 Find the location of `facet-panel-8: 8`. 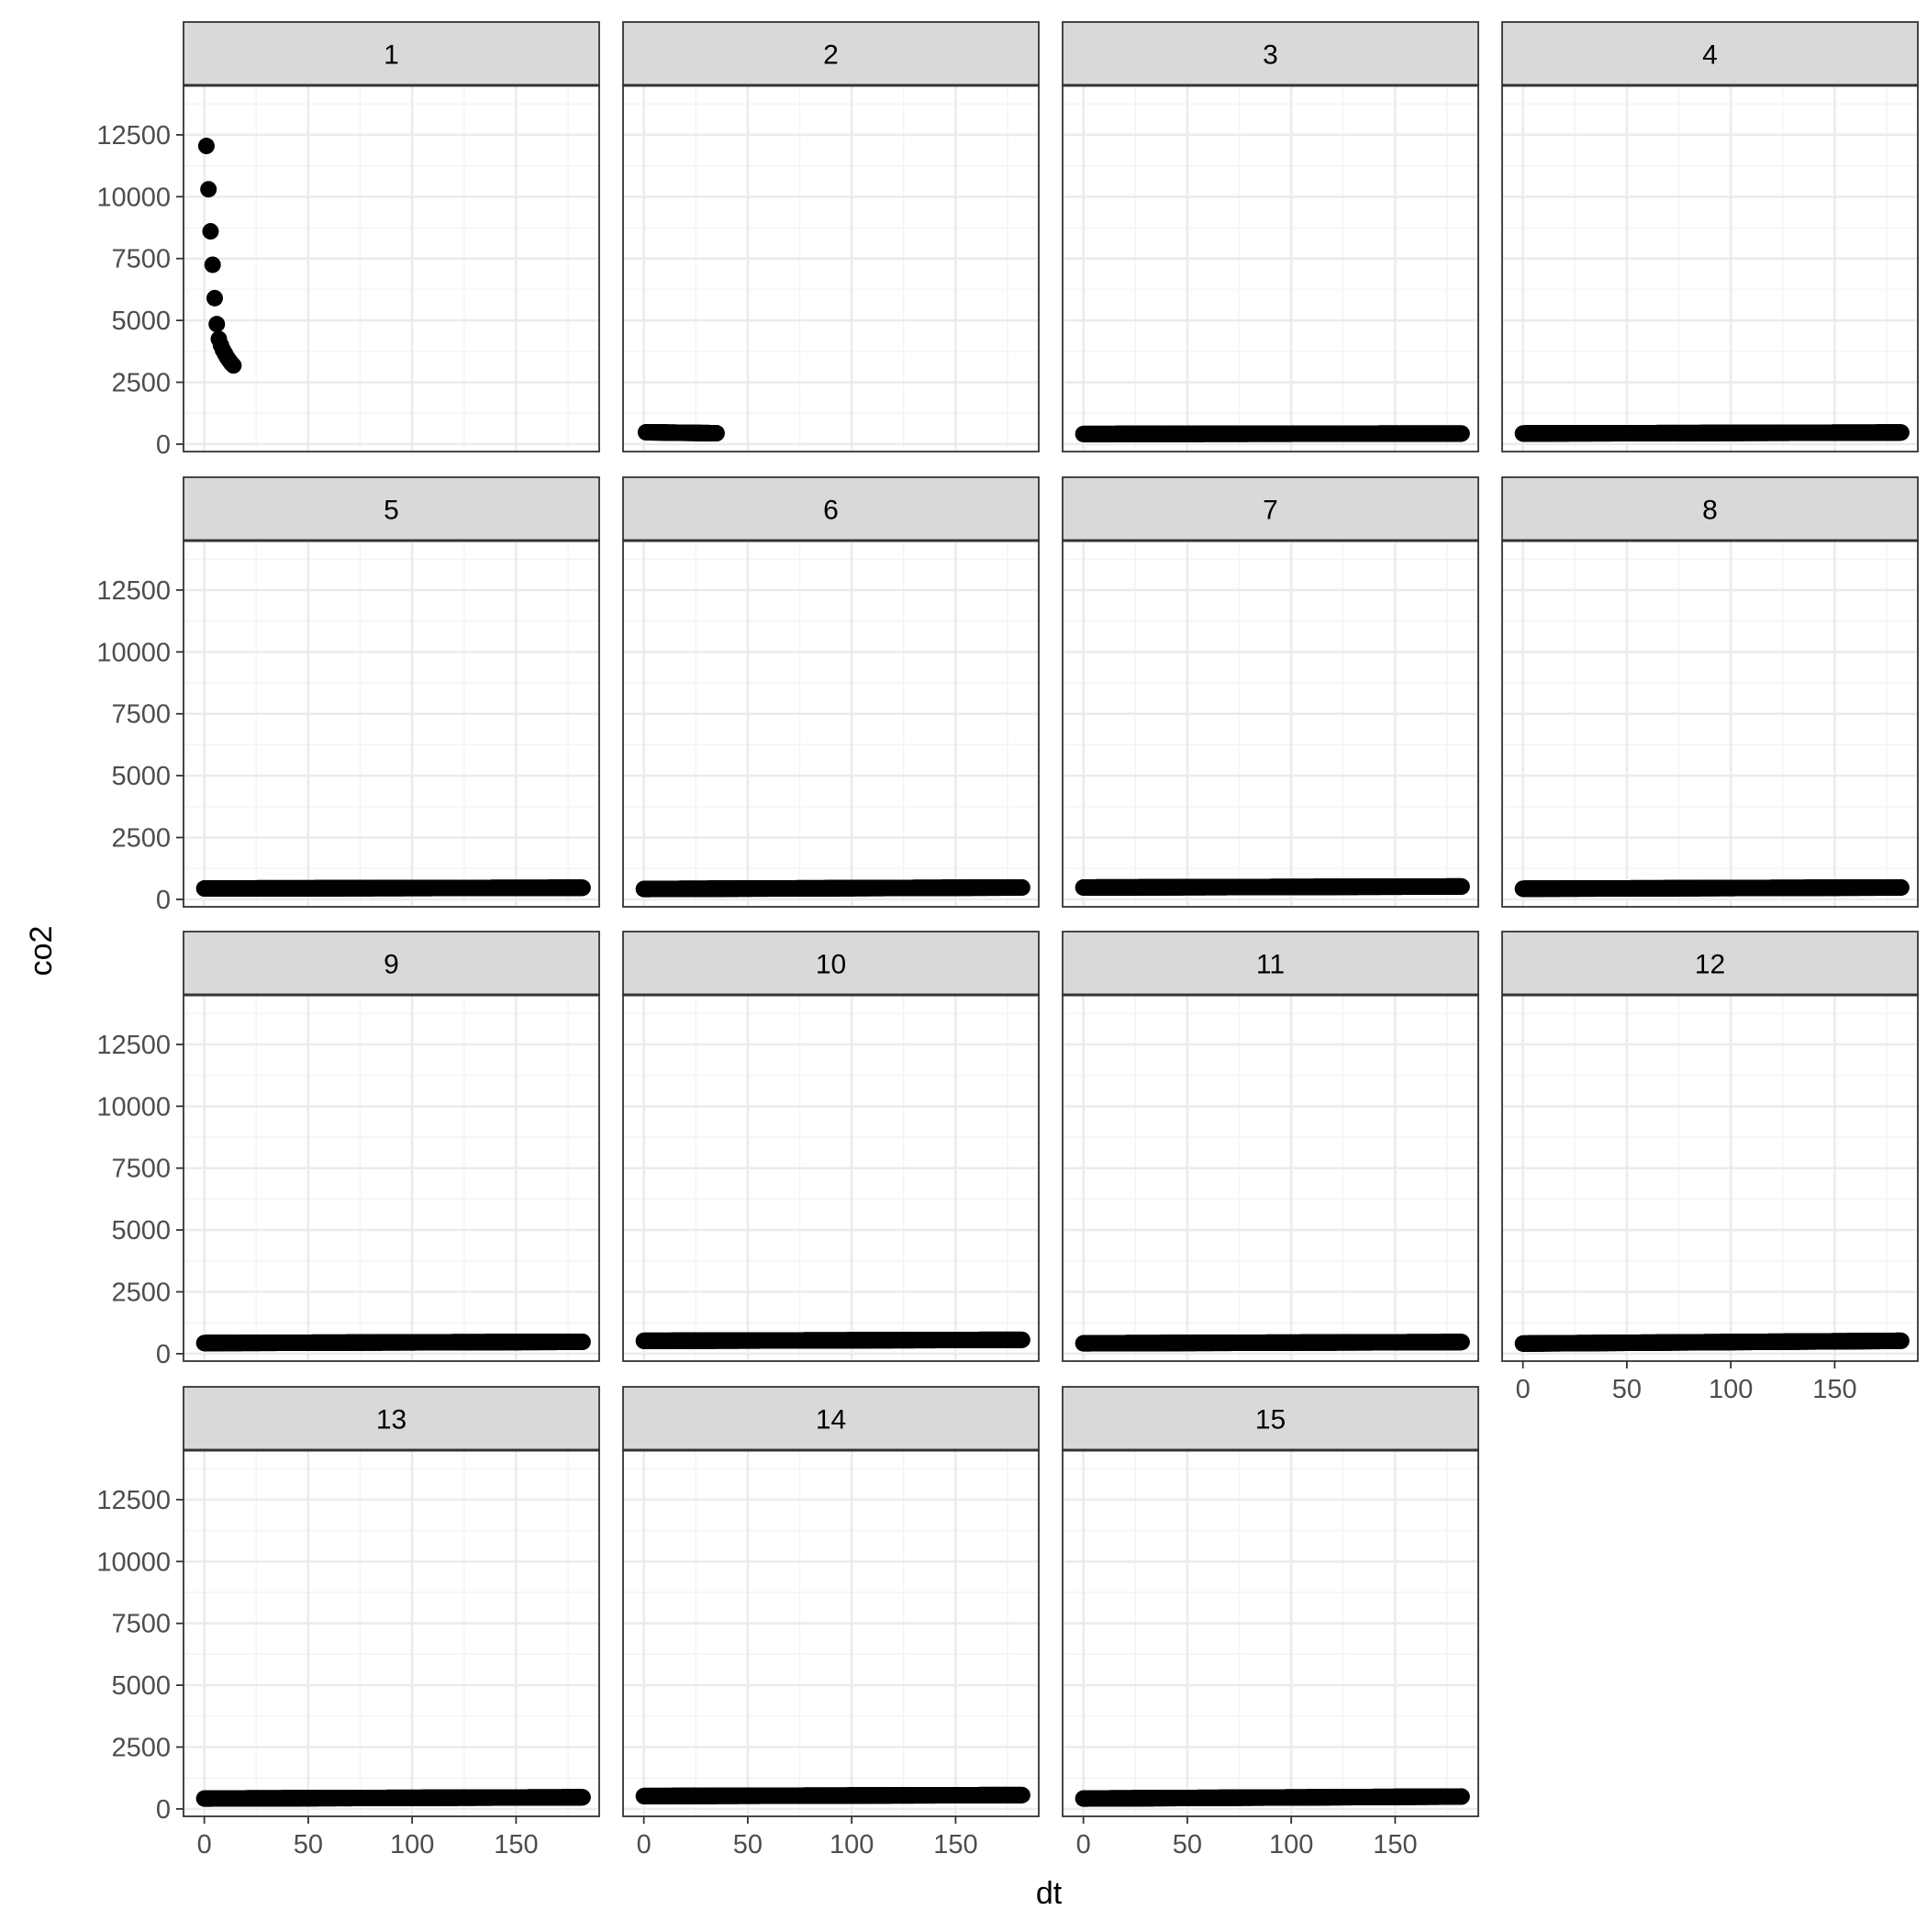

facet-panel-8: 8 is located at coordinates (1710, 692).